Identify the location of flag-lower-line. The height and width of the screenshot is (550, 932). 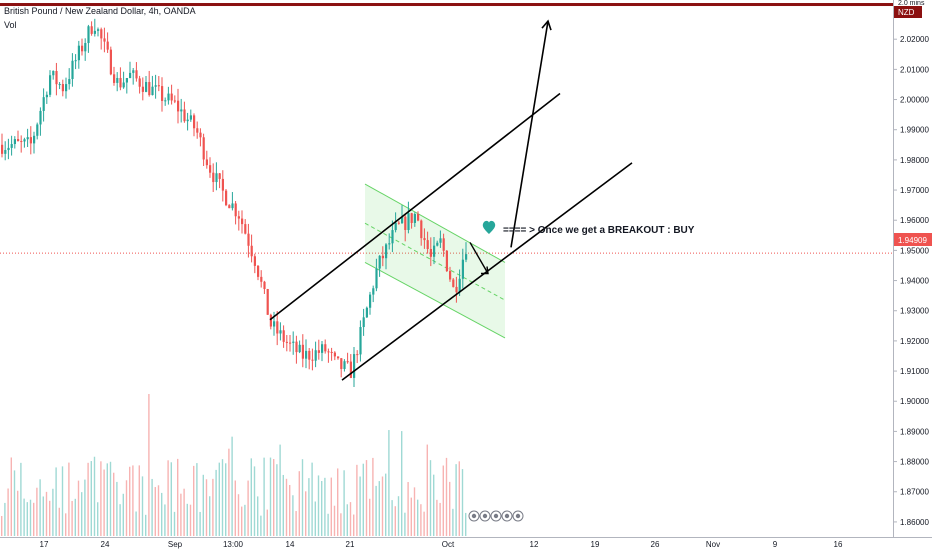
(435, 300).